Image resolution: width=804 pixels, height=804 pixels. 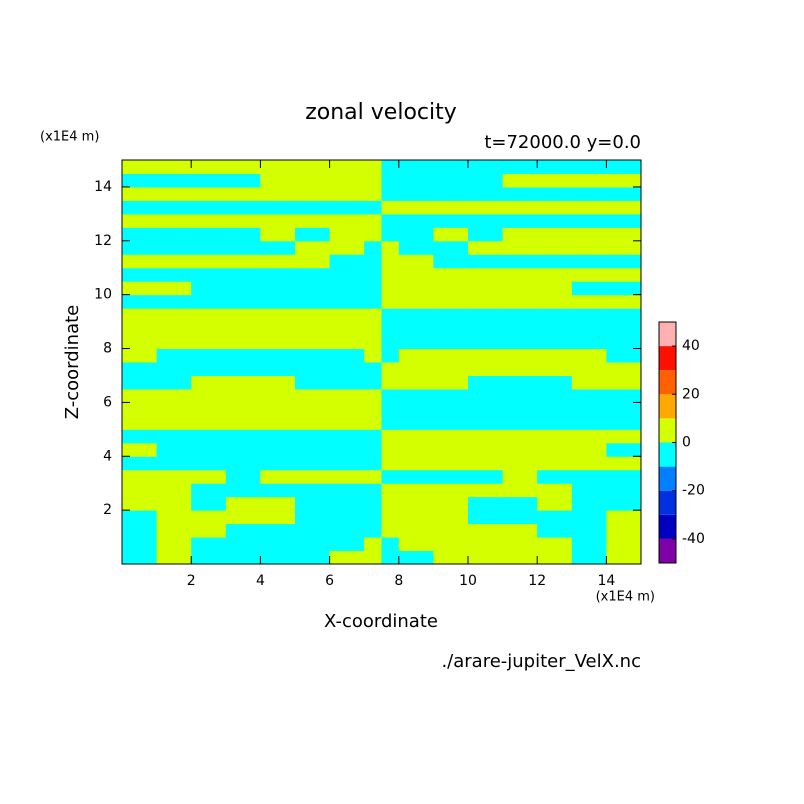 I want to click on x-tick-label: 10, so click(x=468, y=581).